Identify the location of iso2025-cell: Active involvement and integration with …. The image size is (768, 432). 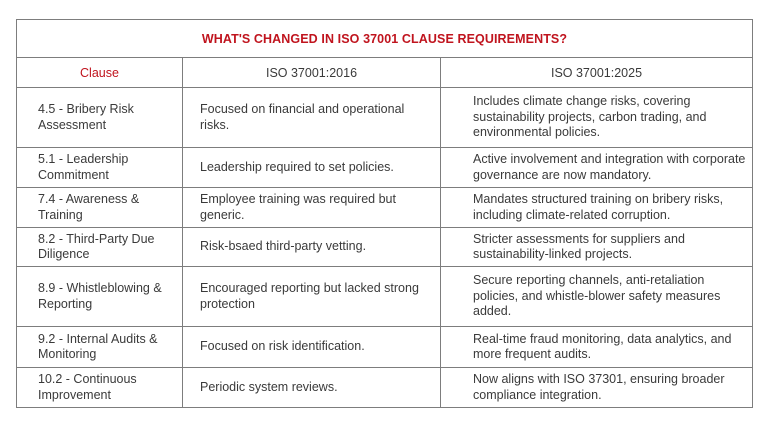
(596, 167).